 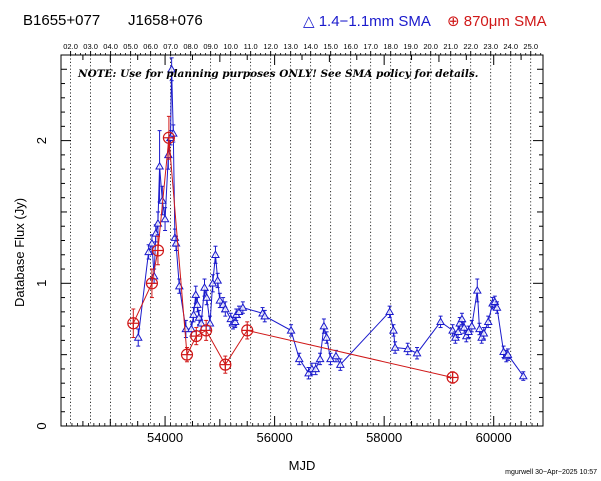 I want to click on top-axis-tick-label: 20.0, so click(x=430, y=46).